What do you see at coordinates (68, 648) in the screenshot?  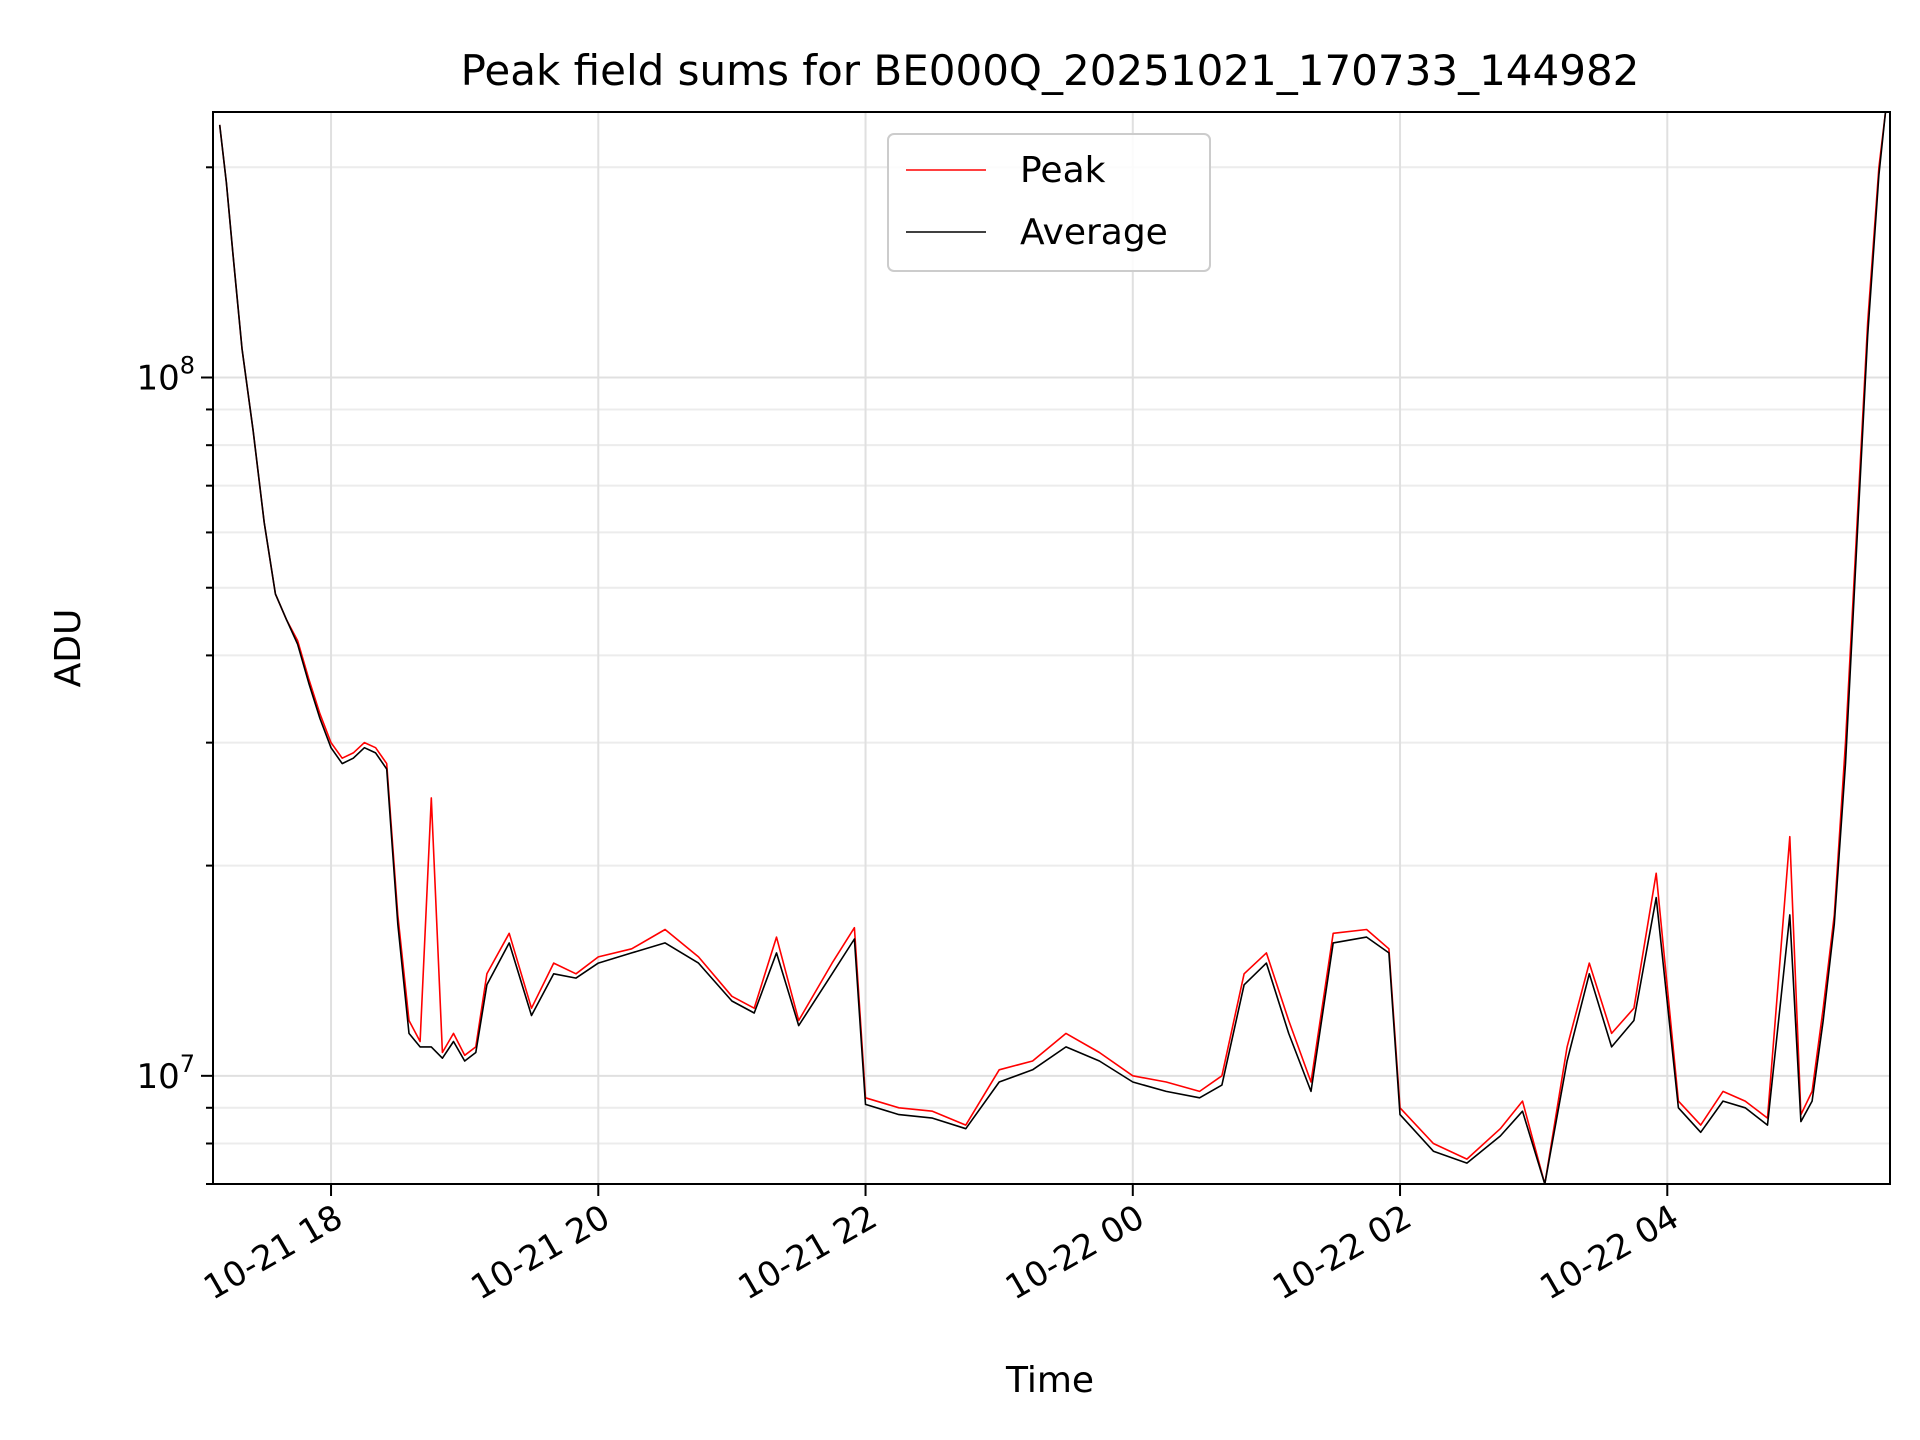 I see `y-axis-label: ADU` at bounding box center [68, 648].